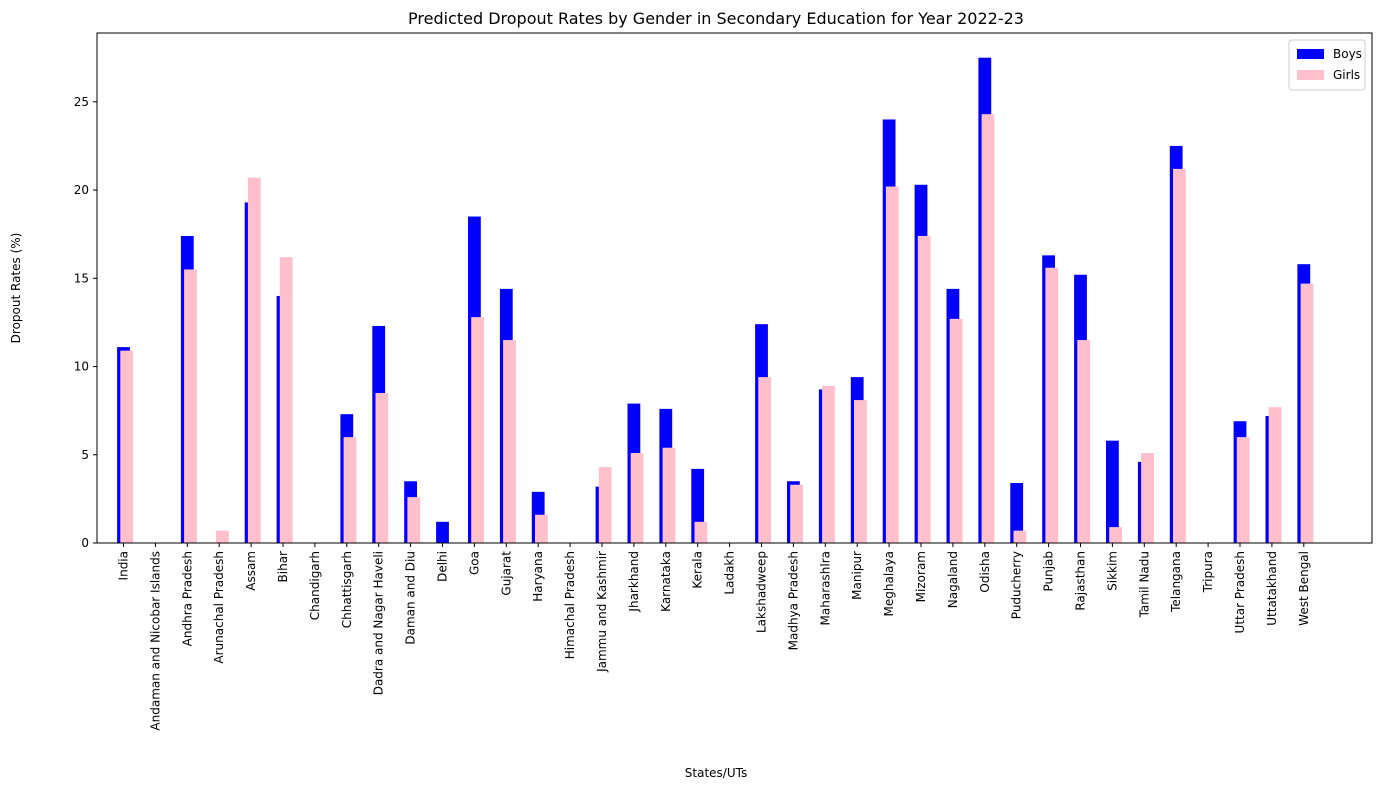 The image size is (1389, 790). What do you see at coordinates (666, 581) in the screenshot?
I see `x-tick-label: Karnataka` at bounding box center [666, 581].